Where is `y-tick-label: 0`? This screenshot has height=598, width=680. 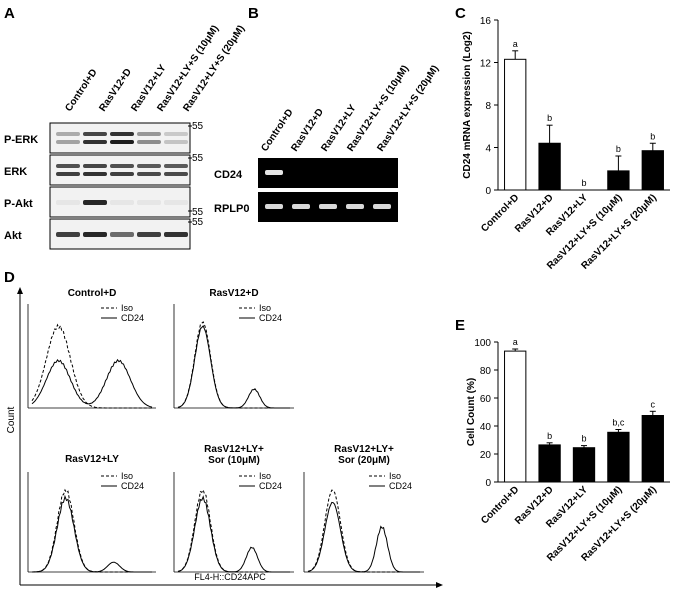 y-tick-label: 0 is located at coordinates (488, 191).